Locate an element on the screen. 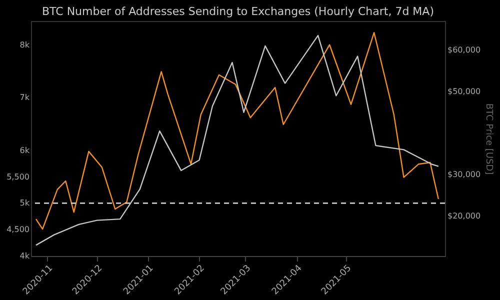  y-tick-label: 5,500 is located at coordinates (18, 177).